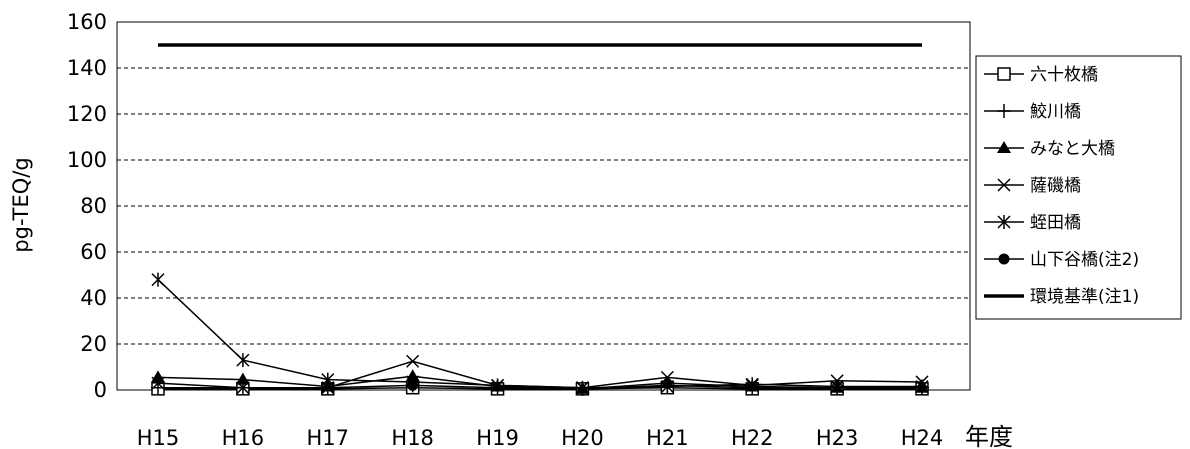  What do you see at coordinates (539, 382) in the screenshot?
I see `series-line` at bounding box center [539, 382].